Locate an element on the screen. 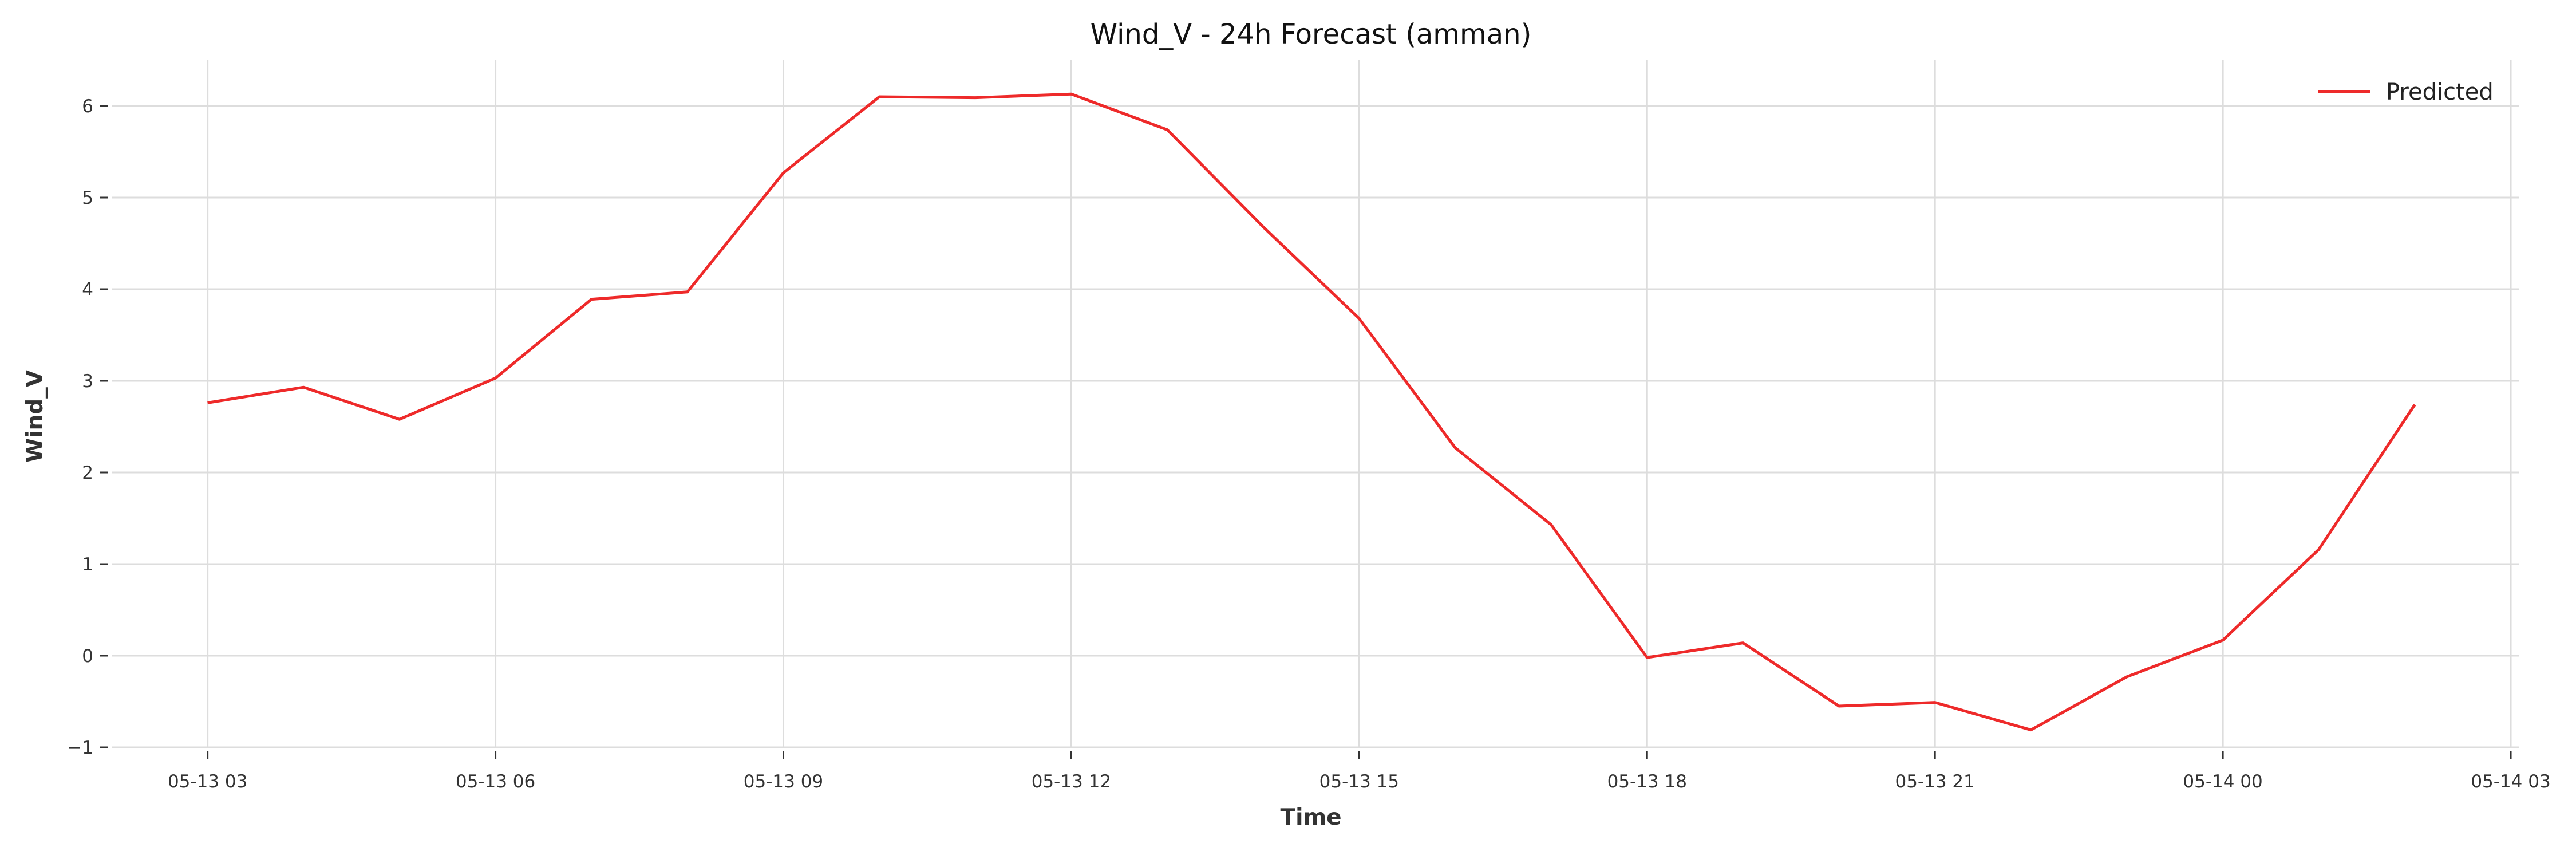  y-tick-label: 0 is located at coordinates (87, 656).